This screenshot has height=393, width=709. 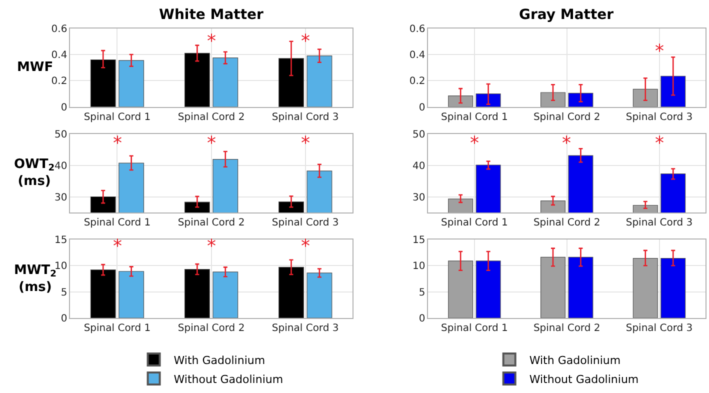 What do you see at coordinates (34, 173) in the screenshot?
I see `y-axis-title: OWT$_{2}$ (ms)` at bounding box center [34, 173].